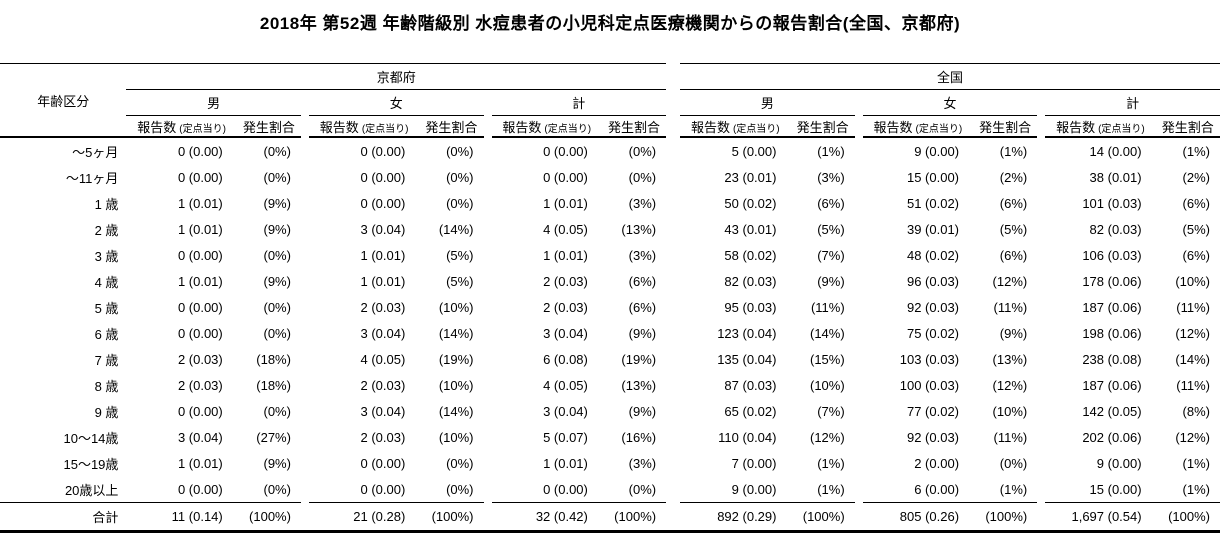 This screenshot has width=1220, height=536. What do you see at coordinates (213, 102) in the screenshot?
I see `gender-header-kyoto-male: 男` at bounding box center [213, 102].